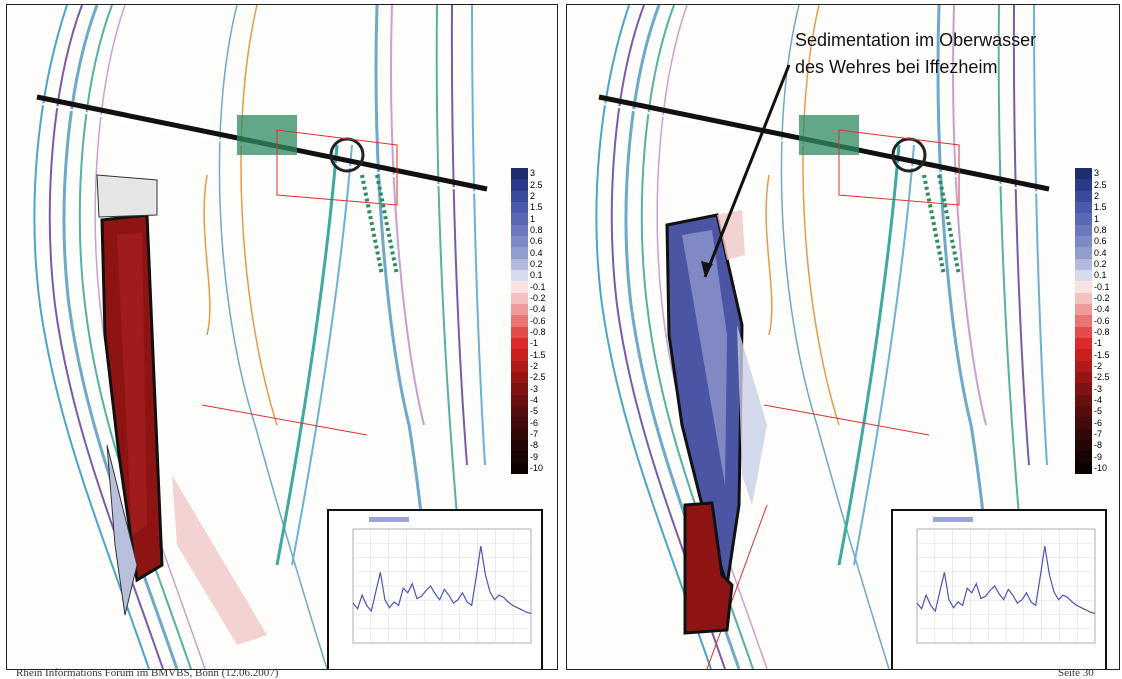 The image size is (1122, 679). I want to click on erosion-area, so click(182, 410).